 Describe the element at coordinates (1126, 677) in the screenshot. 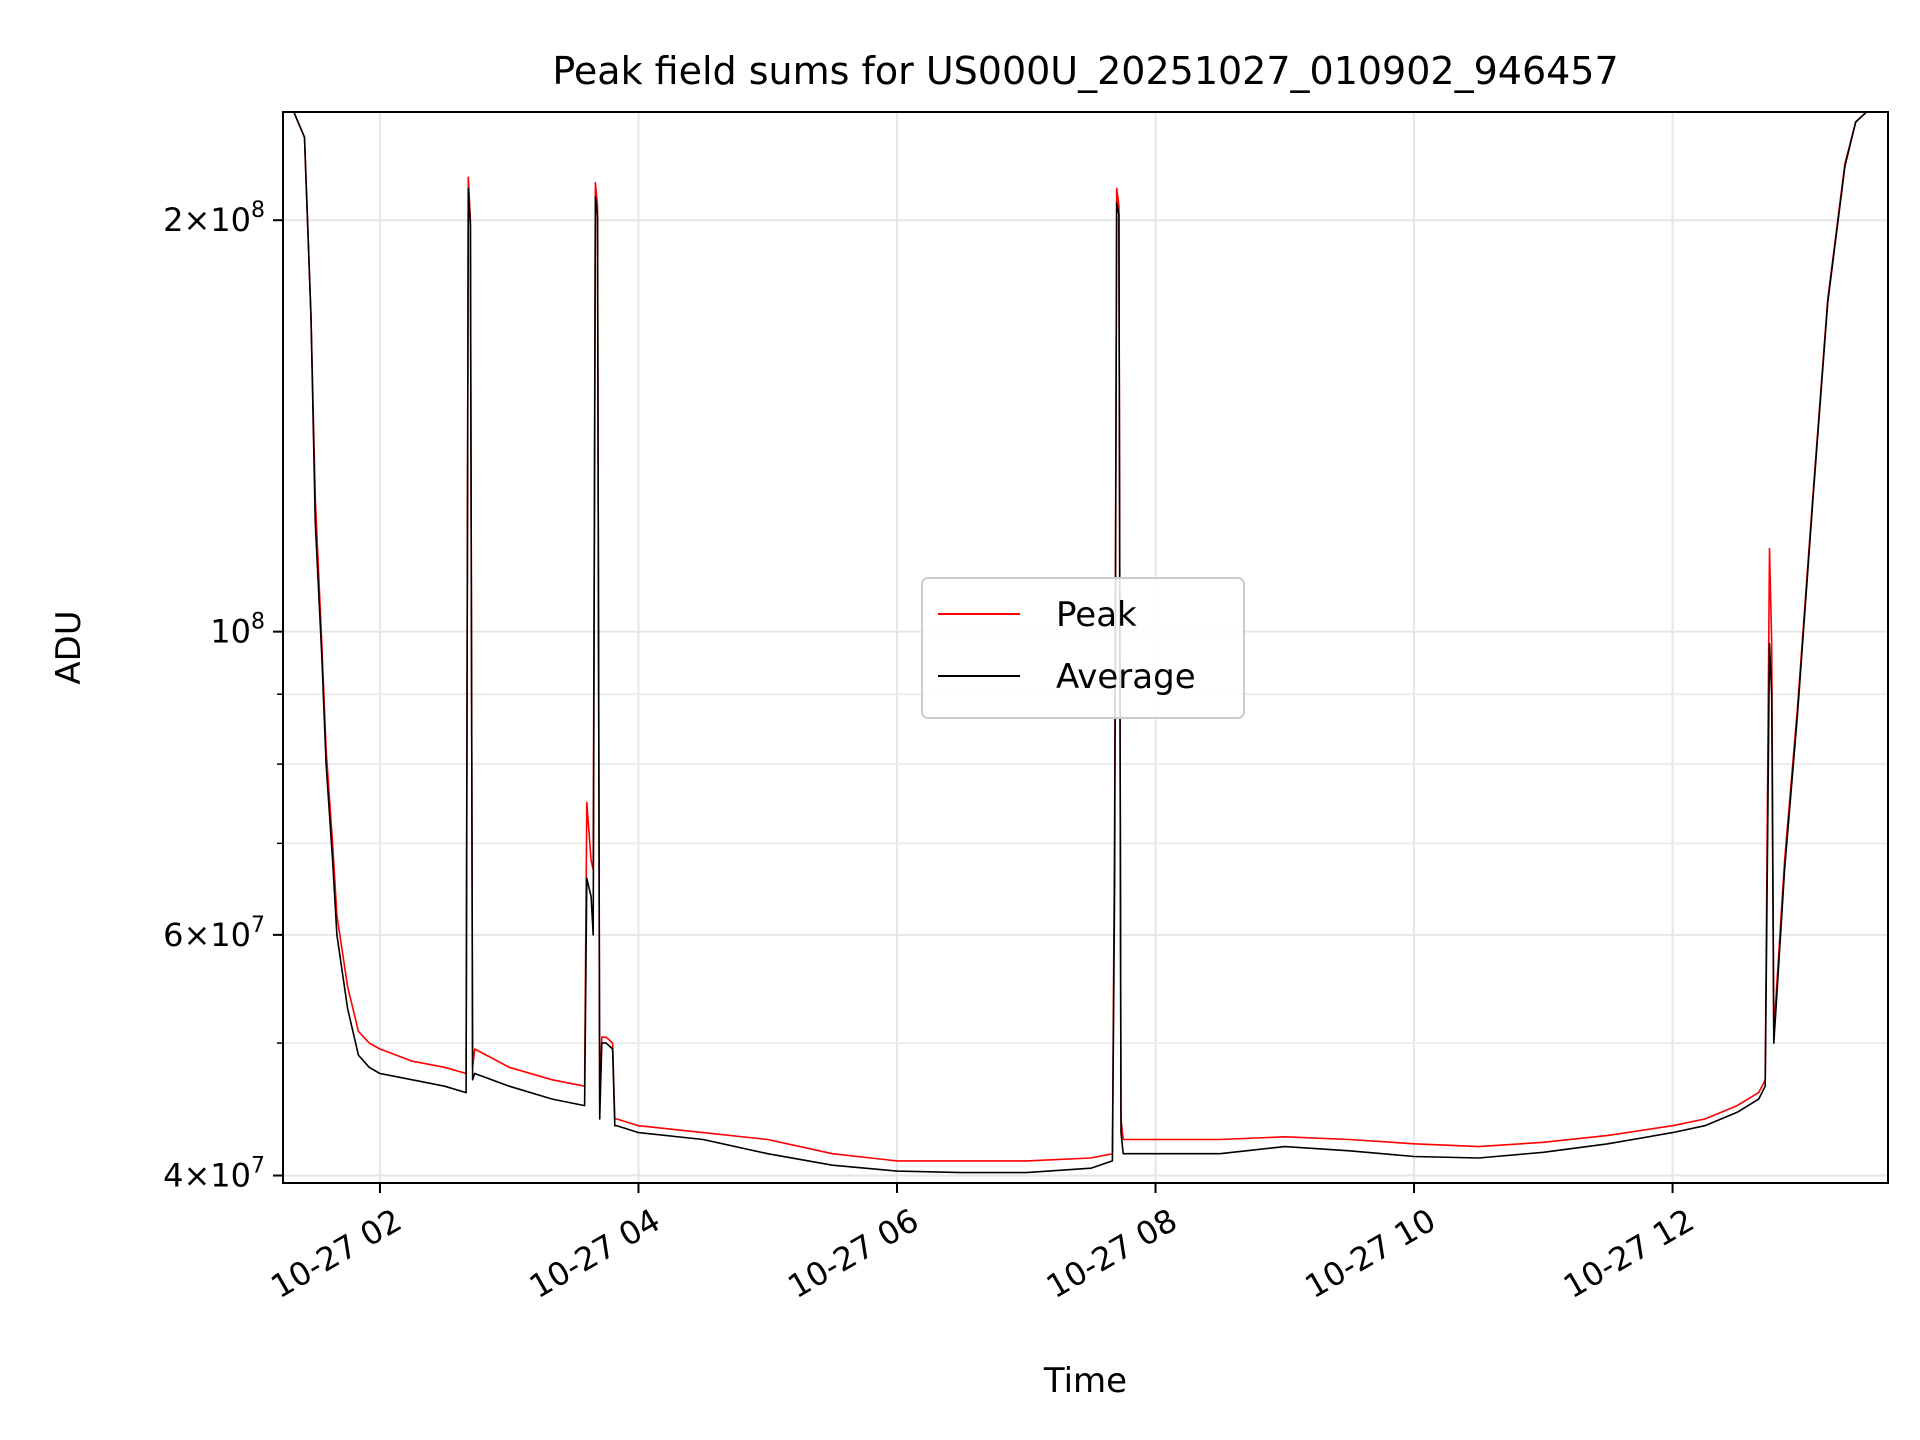

I see `legend-label: Average` at that location.